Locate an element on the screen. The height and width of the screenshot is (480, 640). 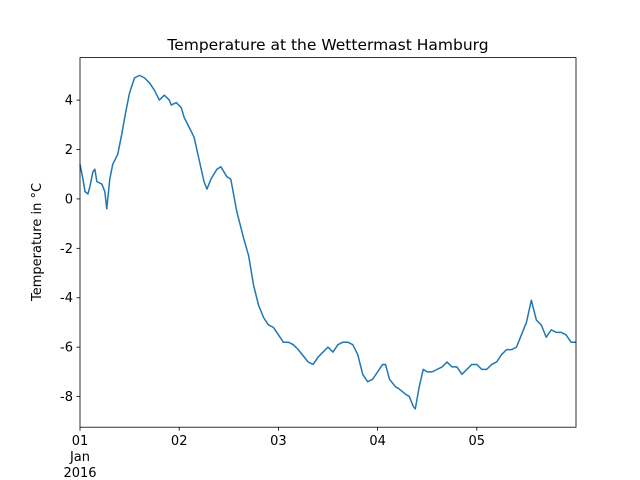
y-tick-label: -4 is located at coordinates (66, 298).